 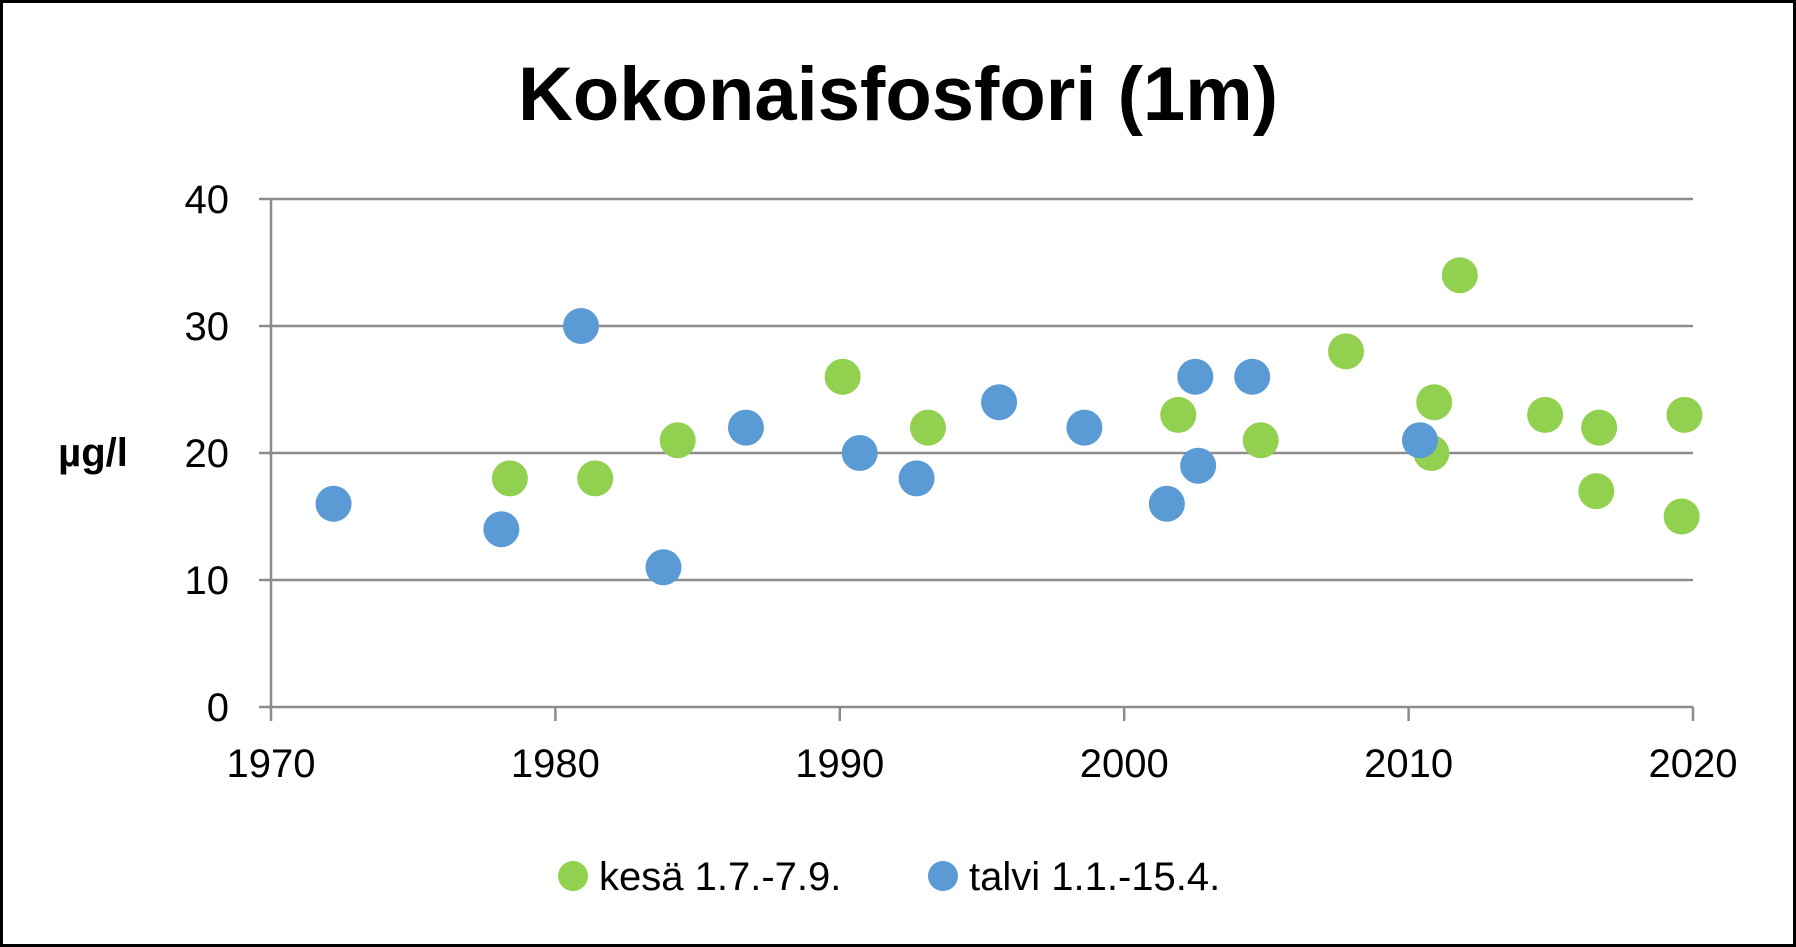 What do you see at coordinates (1124, 764) in the screenshot?
I see `x-tick-label: 2000` at bounding box center [1124, 764].